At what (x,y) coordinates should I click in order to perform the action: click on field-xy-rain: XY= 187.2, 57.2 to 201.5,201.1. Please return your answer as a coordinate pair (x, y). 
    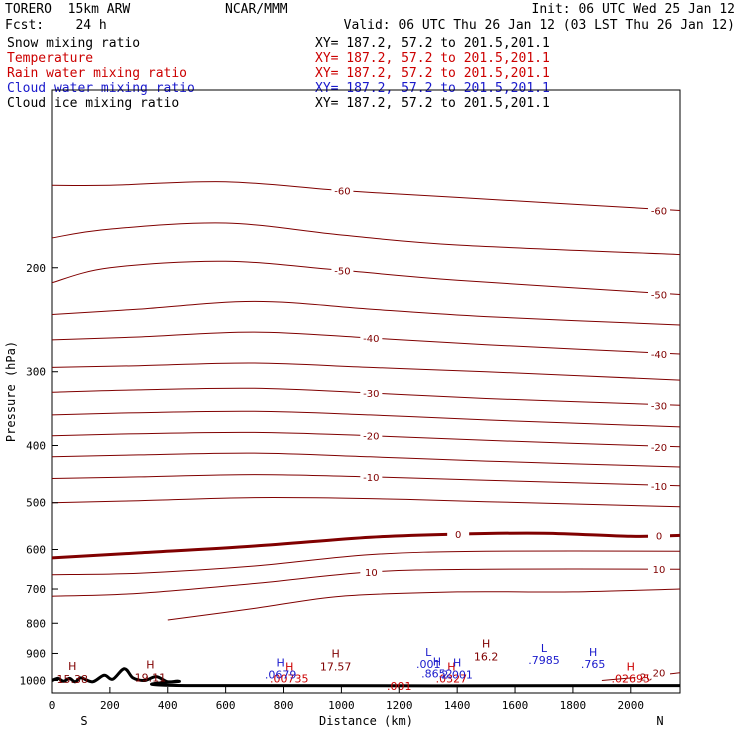
    Looking at the image, I should click on (432, 73).